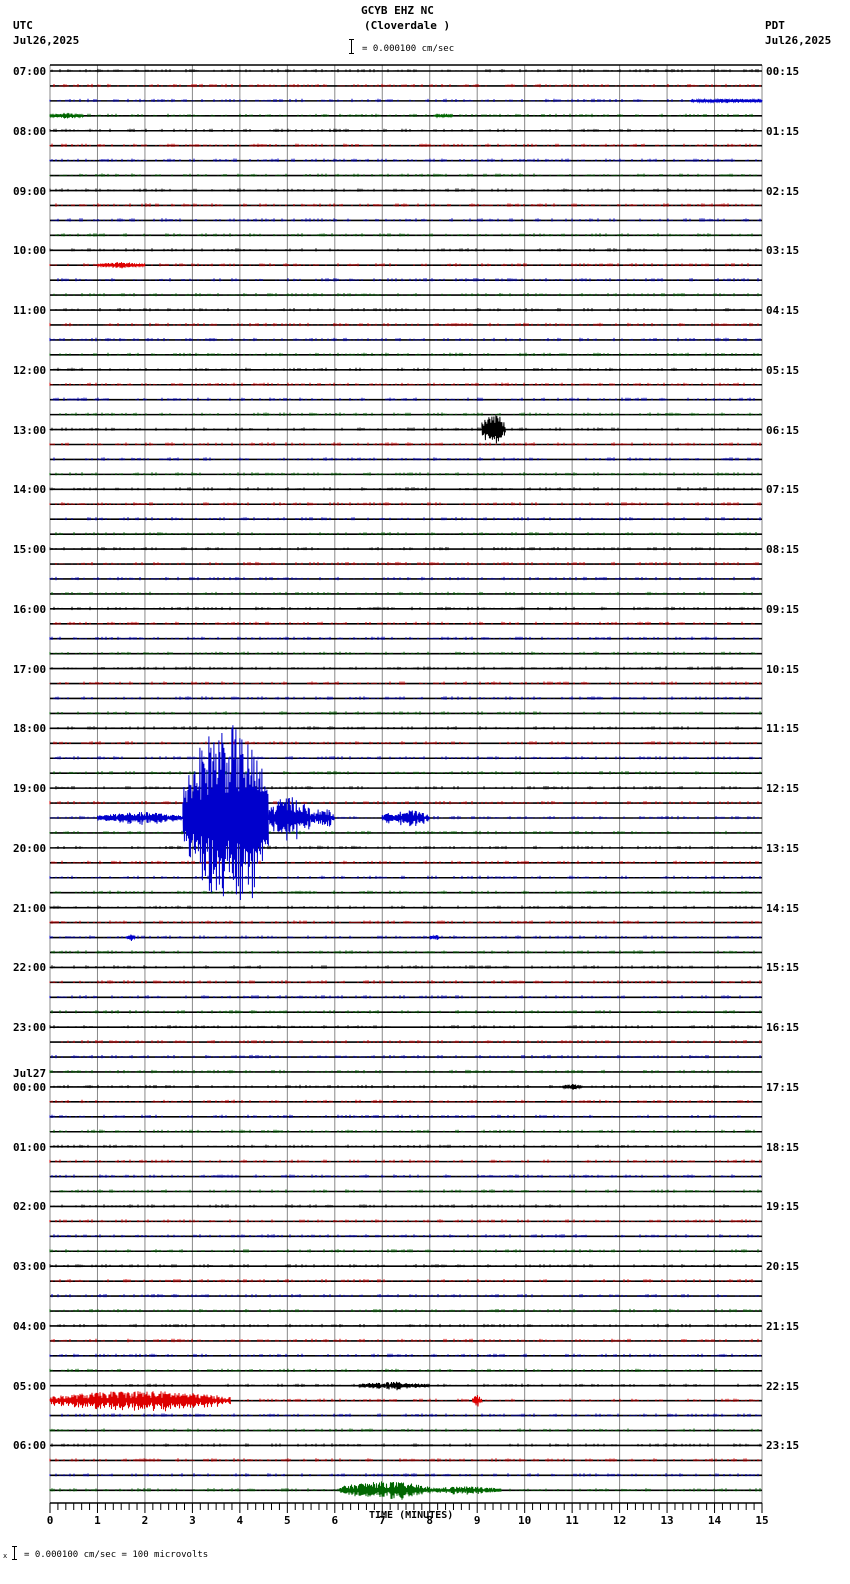  What do you see at coordinates (30, 550) in the screenshot?
I see `left-utc-hour-label: 15:00` at bounding box center [30, 550].